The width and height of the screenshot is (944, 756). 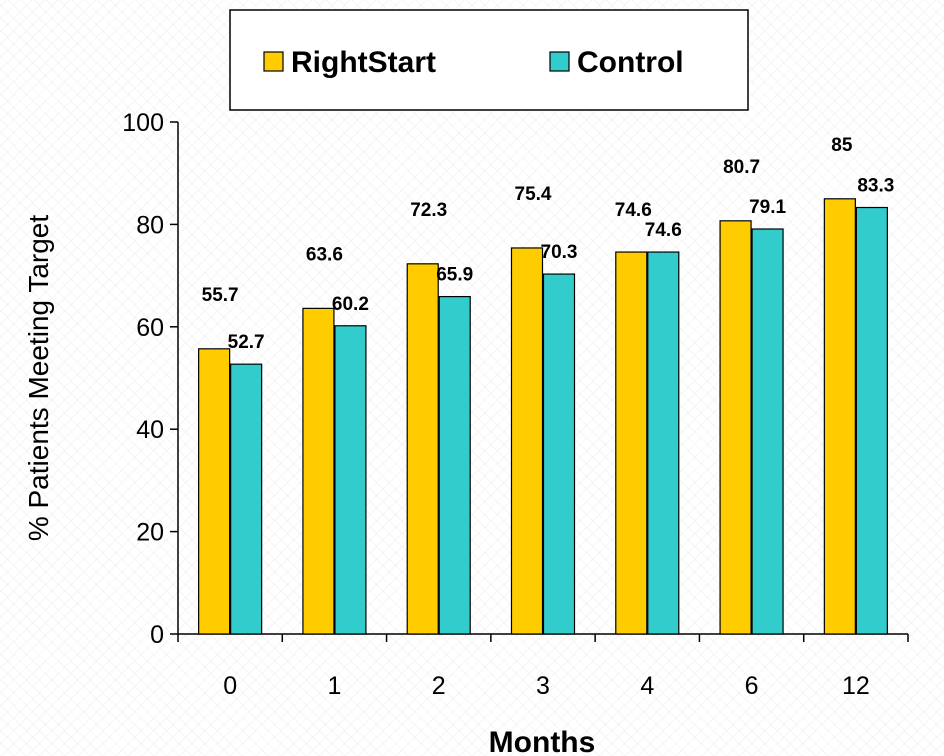 I want to click on legend-box, so click(x=489, y=60).